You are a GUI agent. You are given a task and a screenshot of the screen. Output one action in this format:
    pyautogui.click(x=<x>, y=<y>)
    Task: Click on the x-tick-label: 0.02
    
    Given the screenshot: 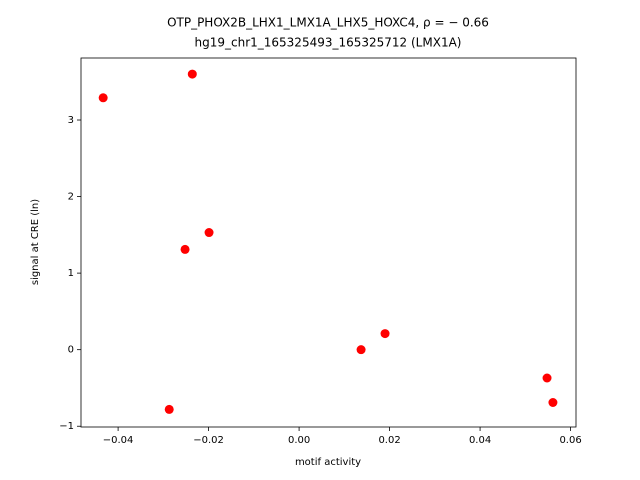 What is the action you would take?
    pyautogui.click(x=389, y=440)
    